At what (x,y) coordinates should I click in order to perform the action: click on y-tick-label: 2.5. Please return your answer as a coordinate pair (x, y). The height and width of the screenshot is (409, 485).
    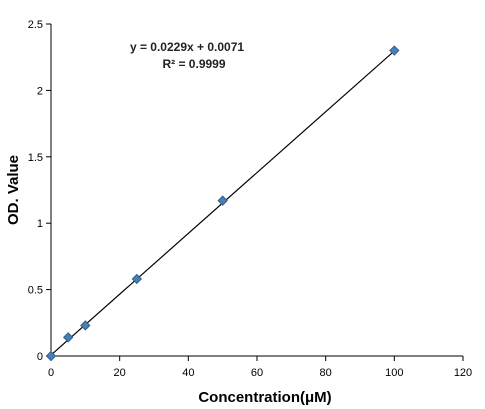
    Looking at the image, I should click on (35, 25).